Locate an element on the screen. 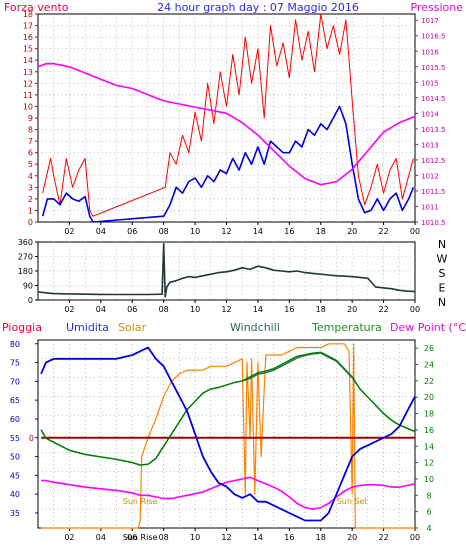 This screenshot has height=555, width=466. wind-y-tick-label: 15 is located at coordinates (28, 49).